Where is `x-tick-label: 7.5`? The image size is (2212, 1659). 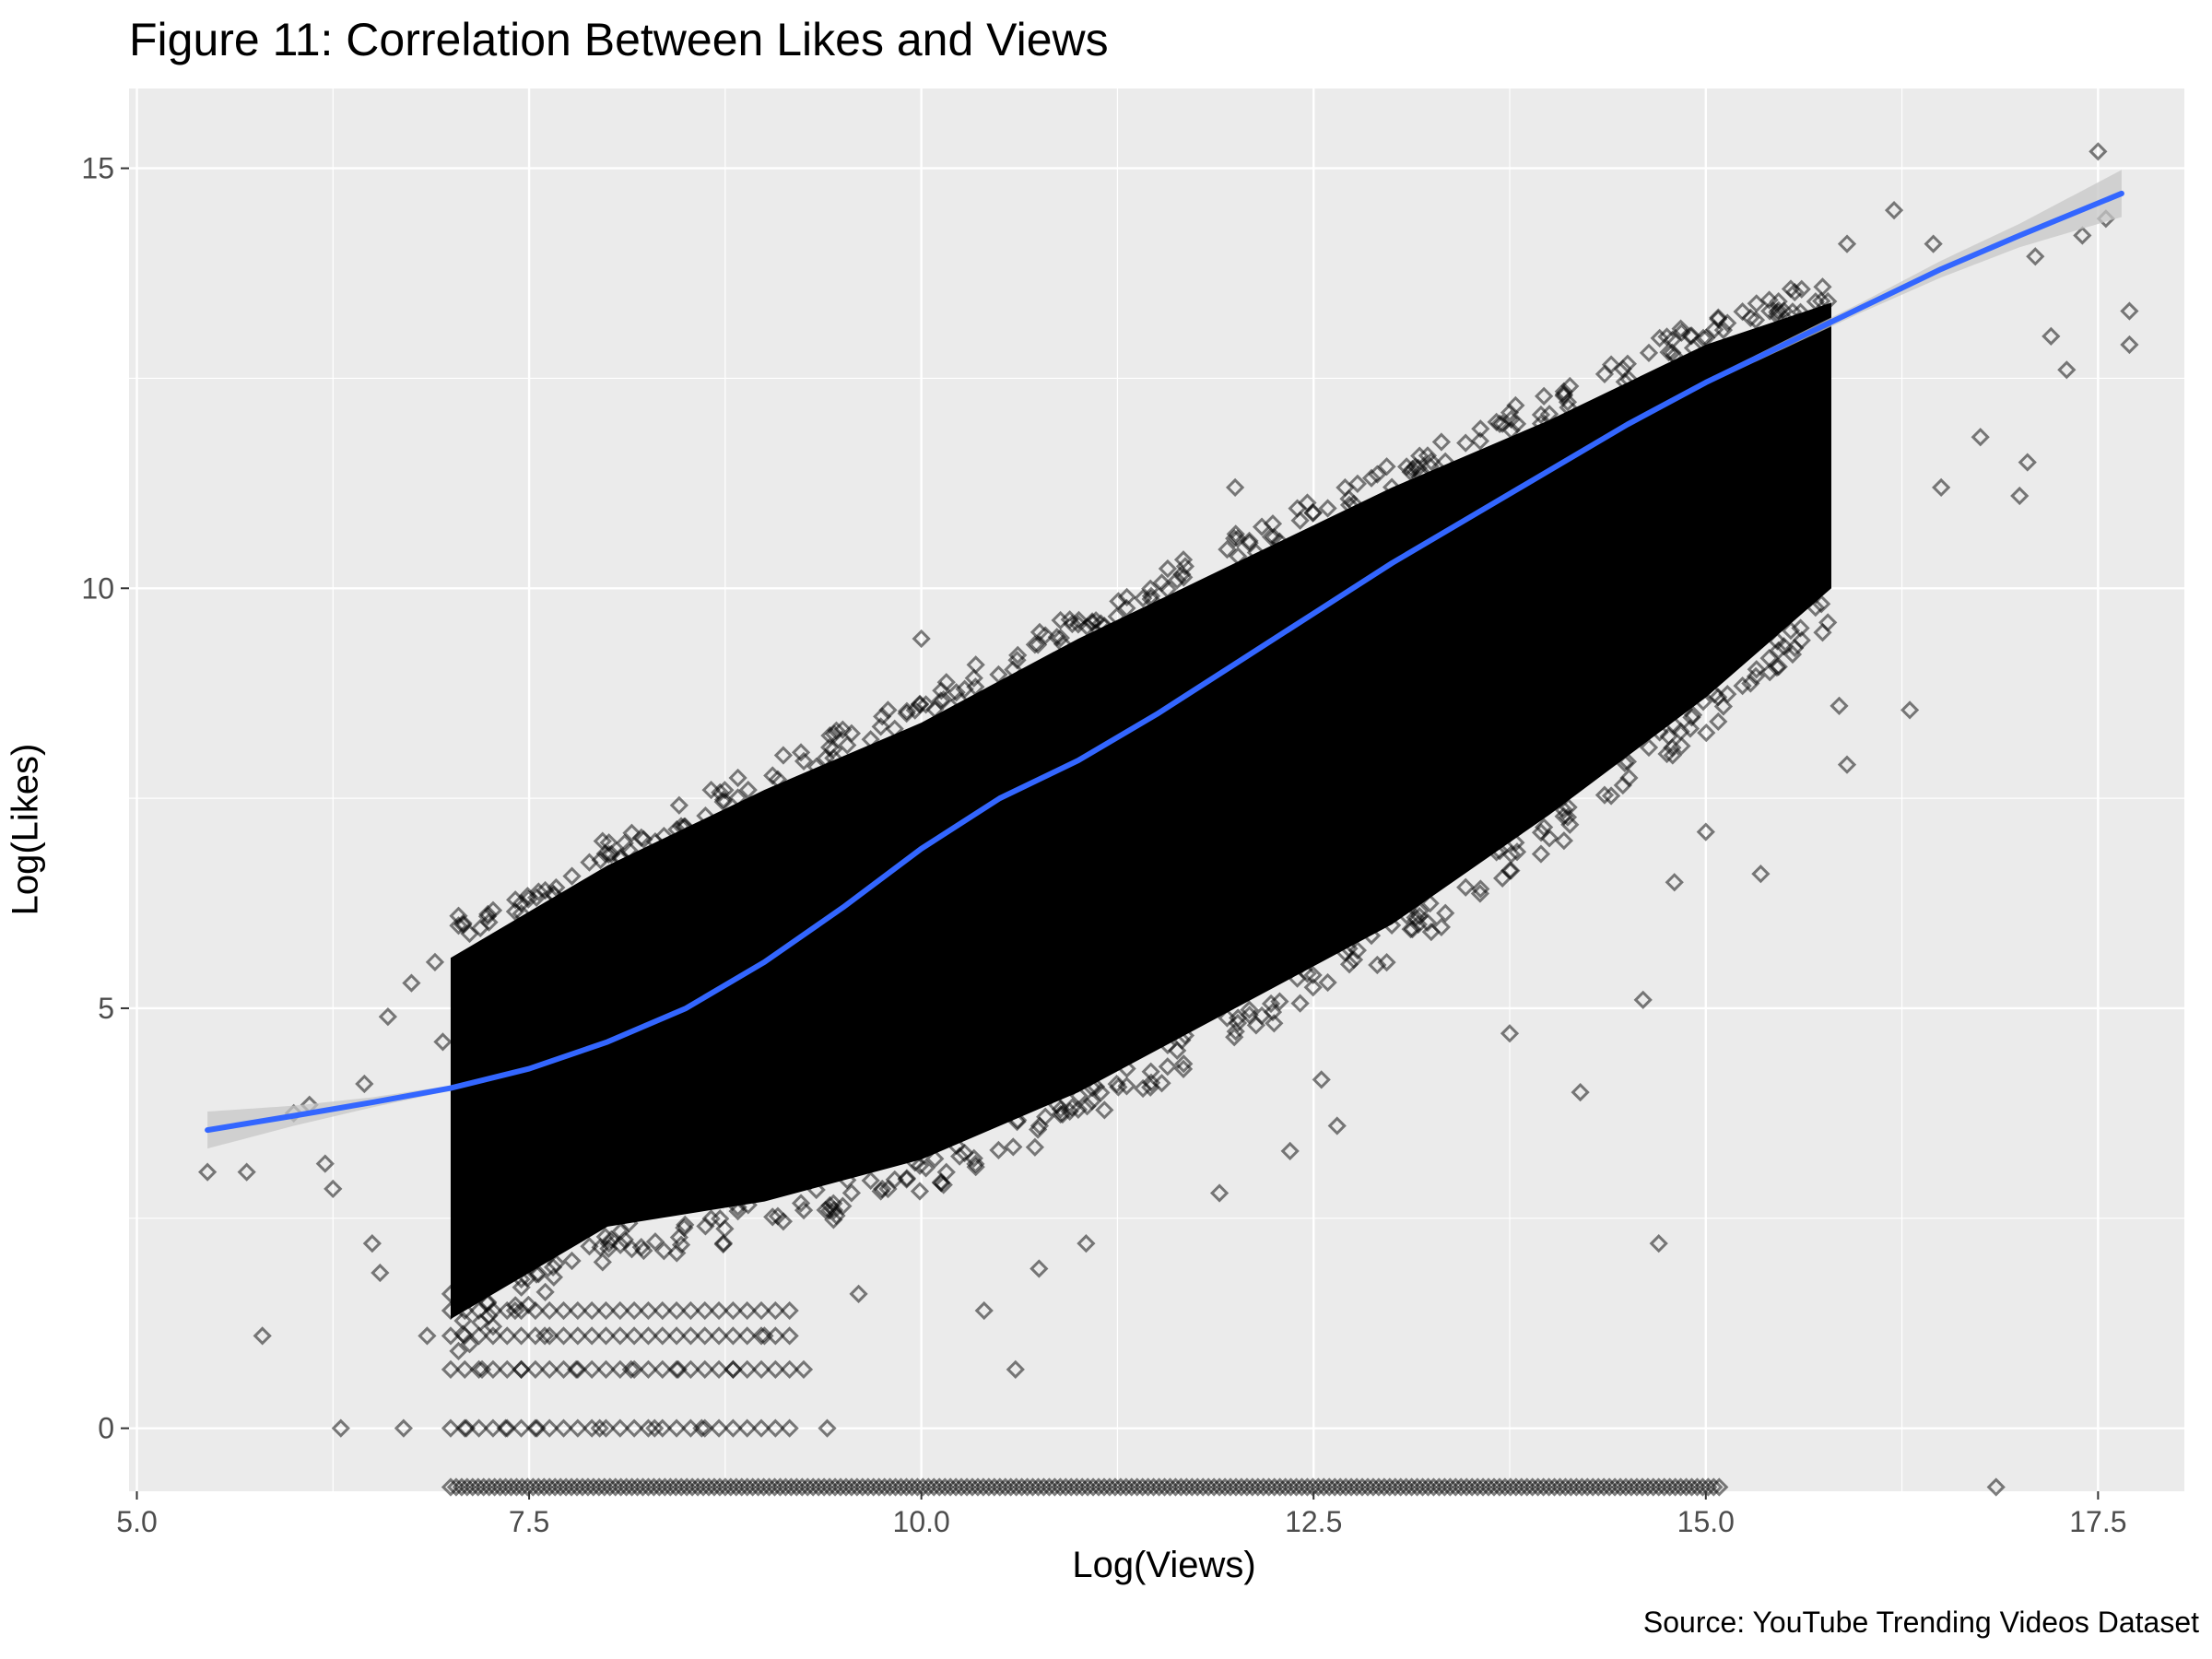
x-tick-label: 7.5 is located at coordinates (529, 1521).